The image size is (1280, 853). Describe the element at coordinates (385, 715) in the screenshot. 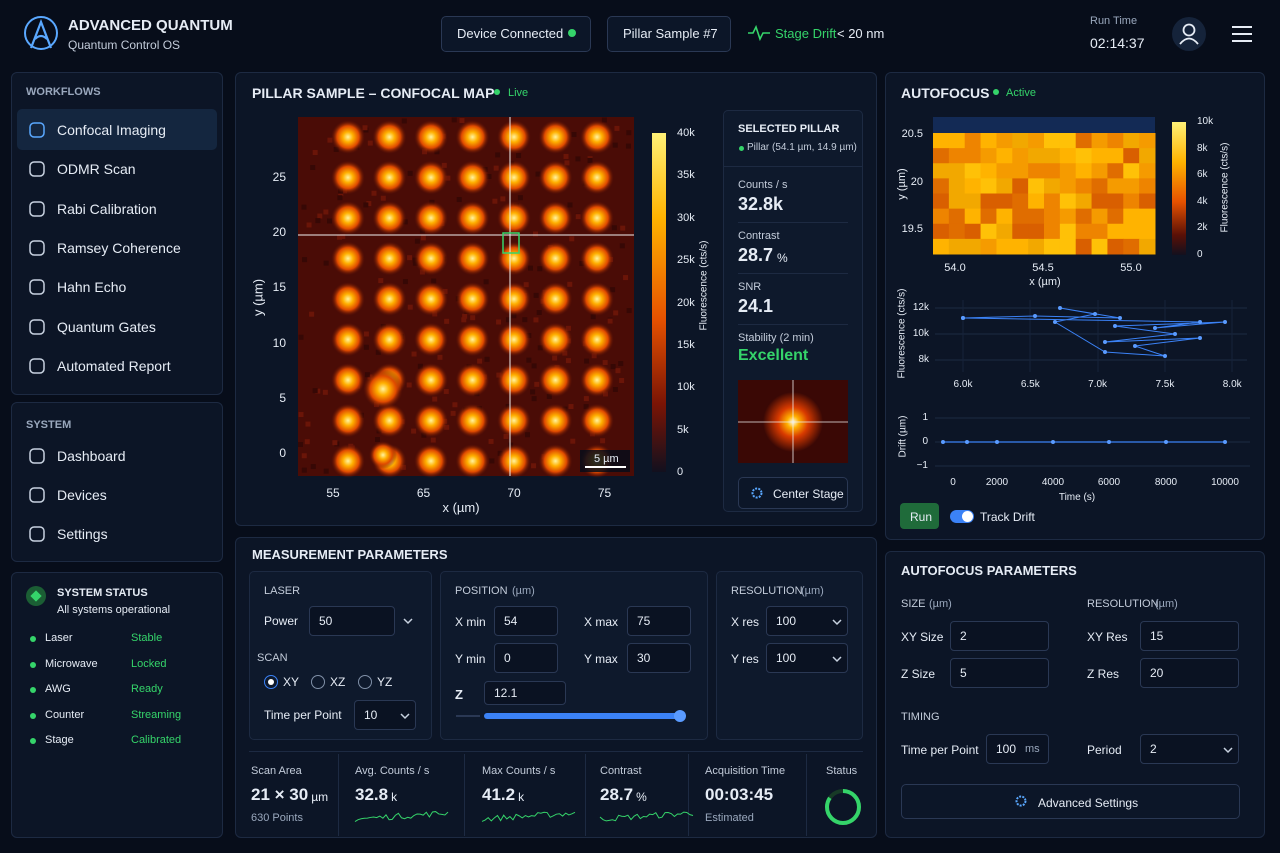

I see `time-select` at that location.